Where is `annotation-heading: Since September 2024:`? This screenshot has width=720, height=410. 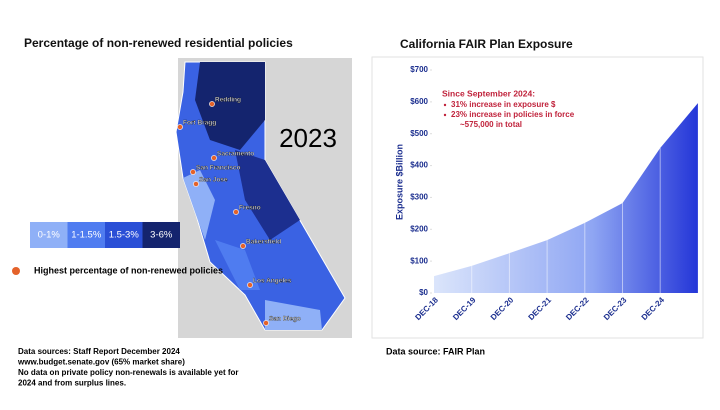
annotation-heading: Since September 2024: is located at coordinates (488, 93).